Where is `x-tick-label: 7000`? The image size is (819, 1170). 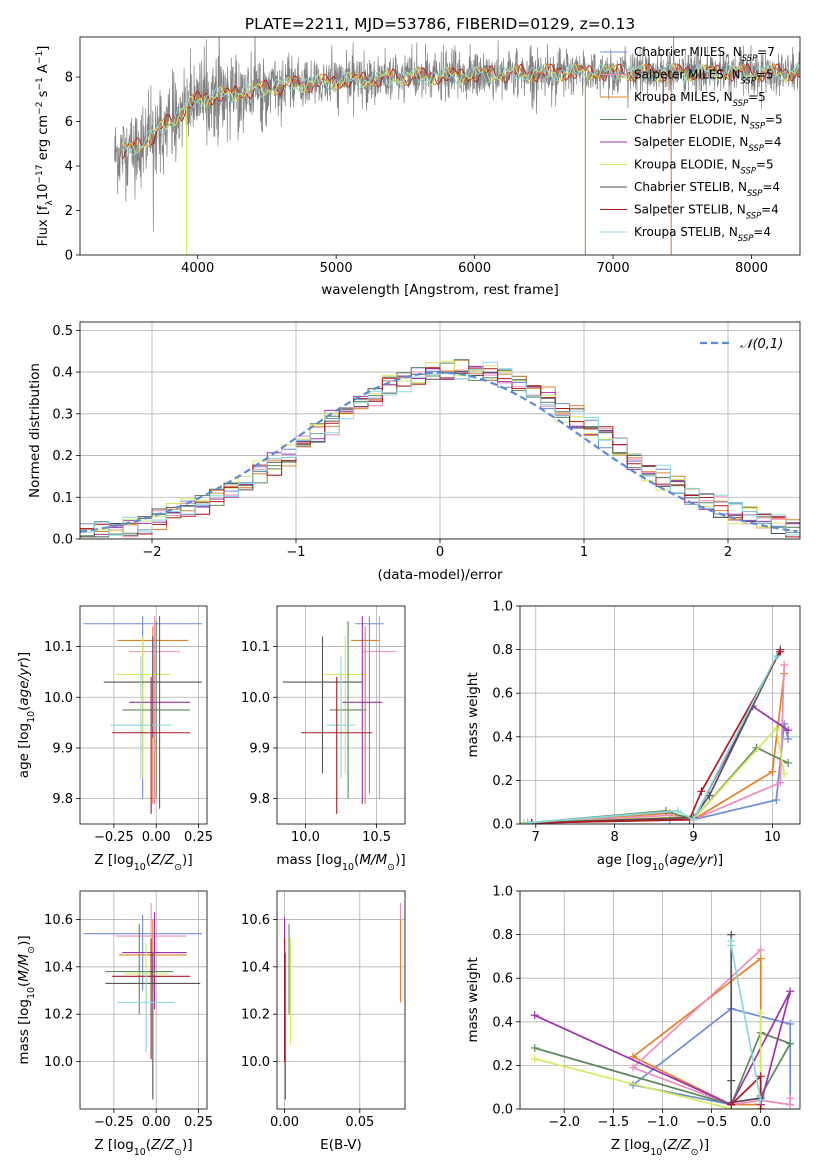
x-tick-label: 7000 is located at coordinates (613, 268).